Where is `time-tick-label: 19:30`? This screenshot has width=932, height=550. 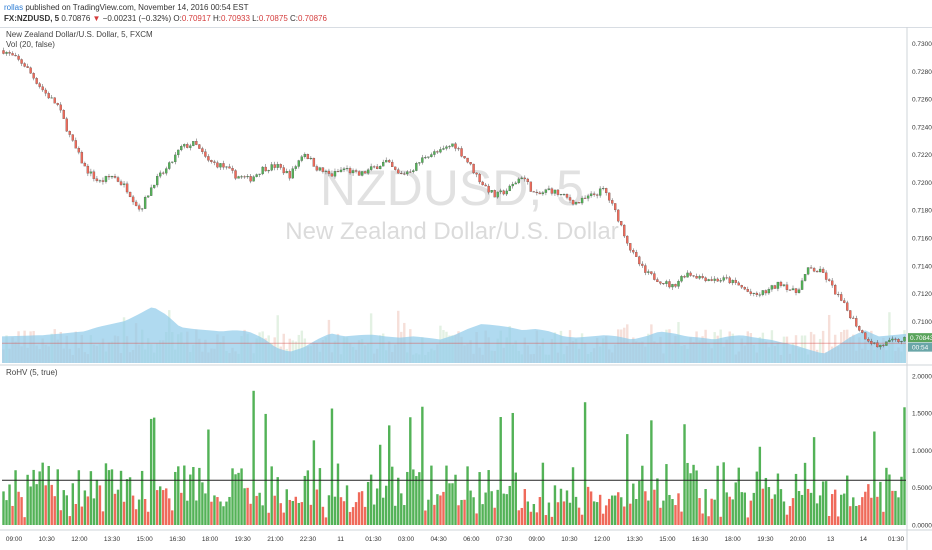
time-tick-label: 19:30 is located at coordinates (243, 539).